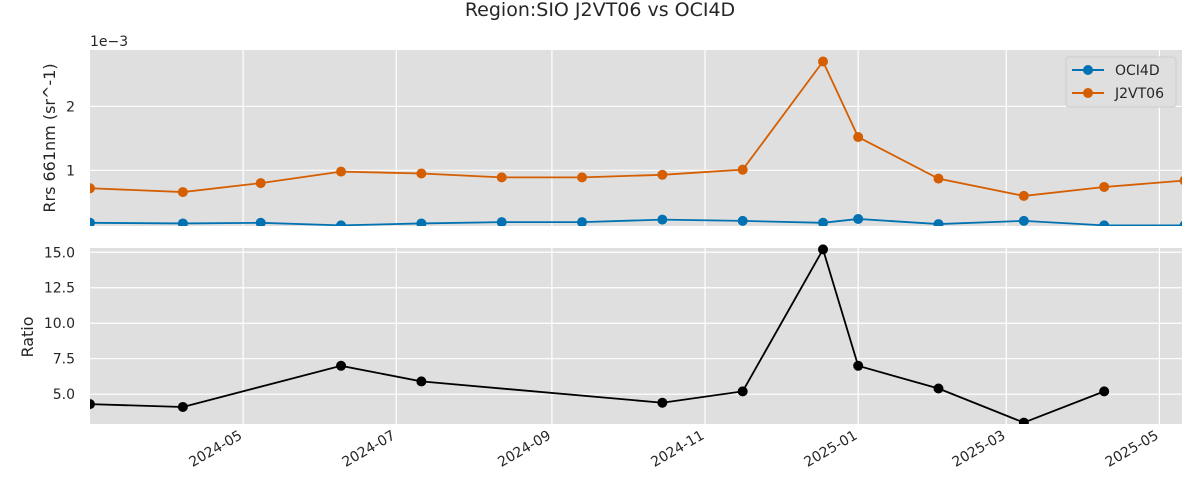 The image size is (1200, 500). Describe the element at coordinates (59, 289) in the screenshot. I see `bottom-y-tick-label: 12.5` at that location.